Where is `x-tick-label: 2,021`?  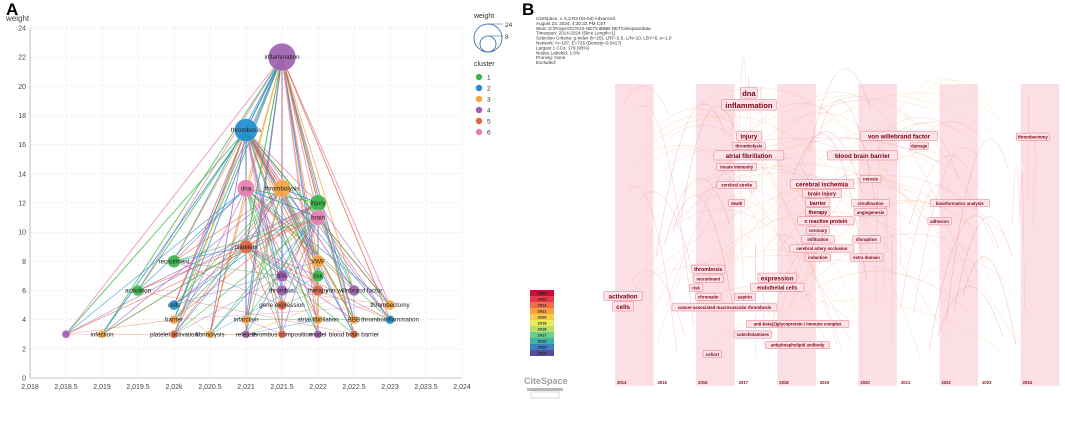 x-tick-label: 2,021 is located at coordinates (246, 387).